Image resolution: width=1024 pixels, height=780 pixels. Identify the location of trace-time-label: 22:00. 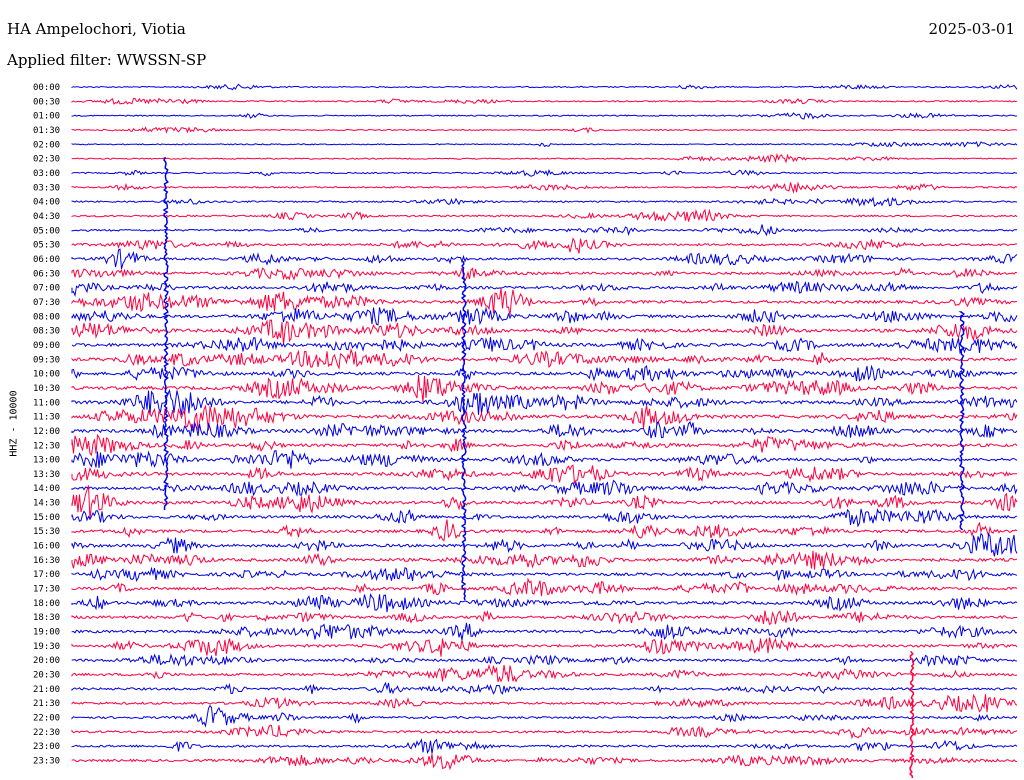
(46, 719).